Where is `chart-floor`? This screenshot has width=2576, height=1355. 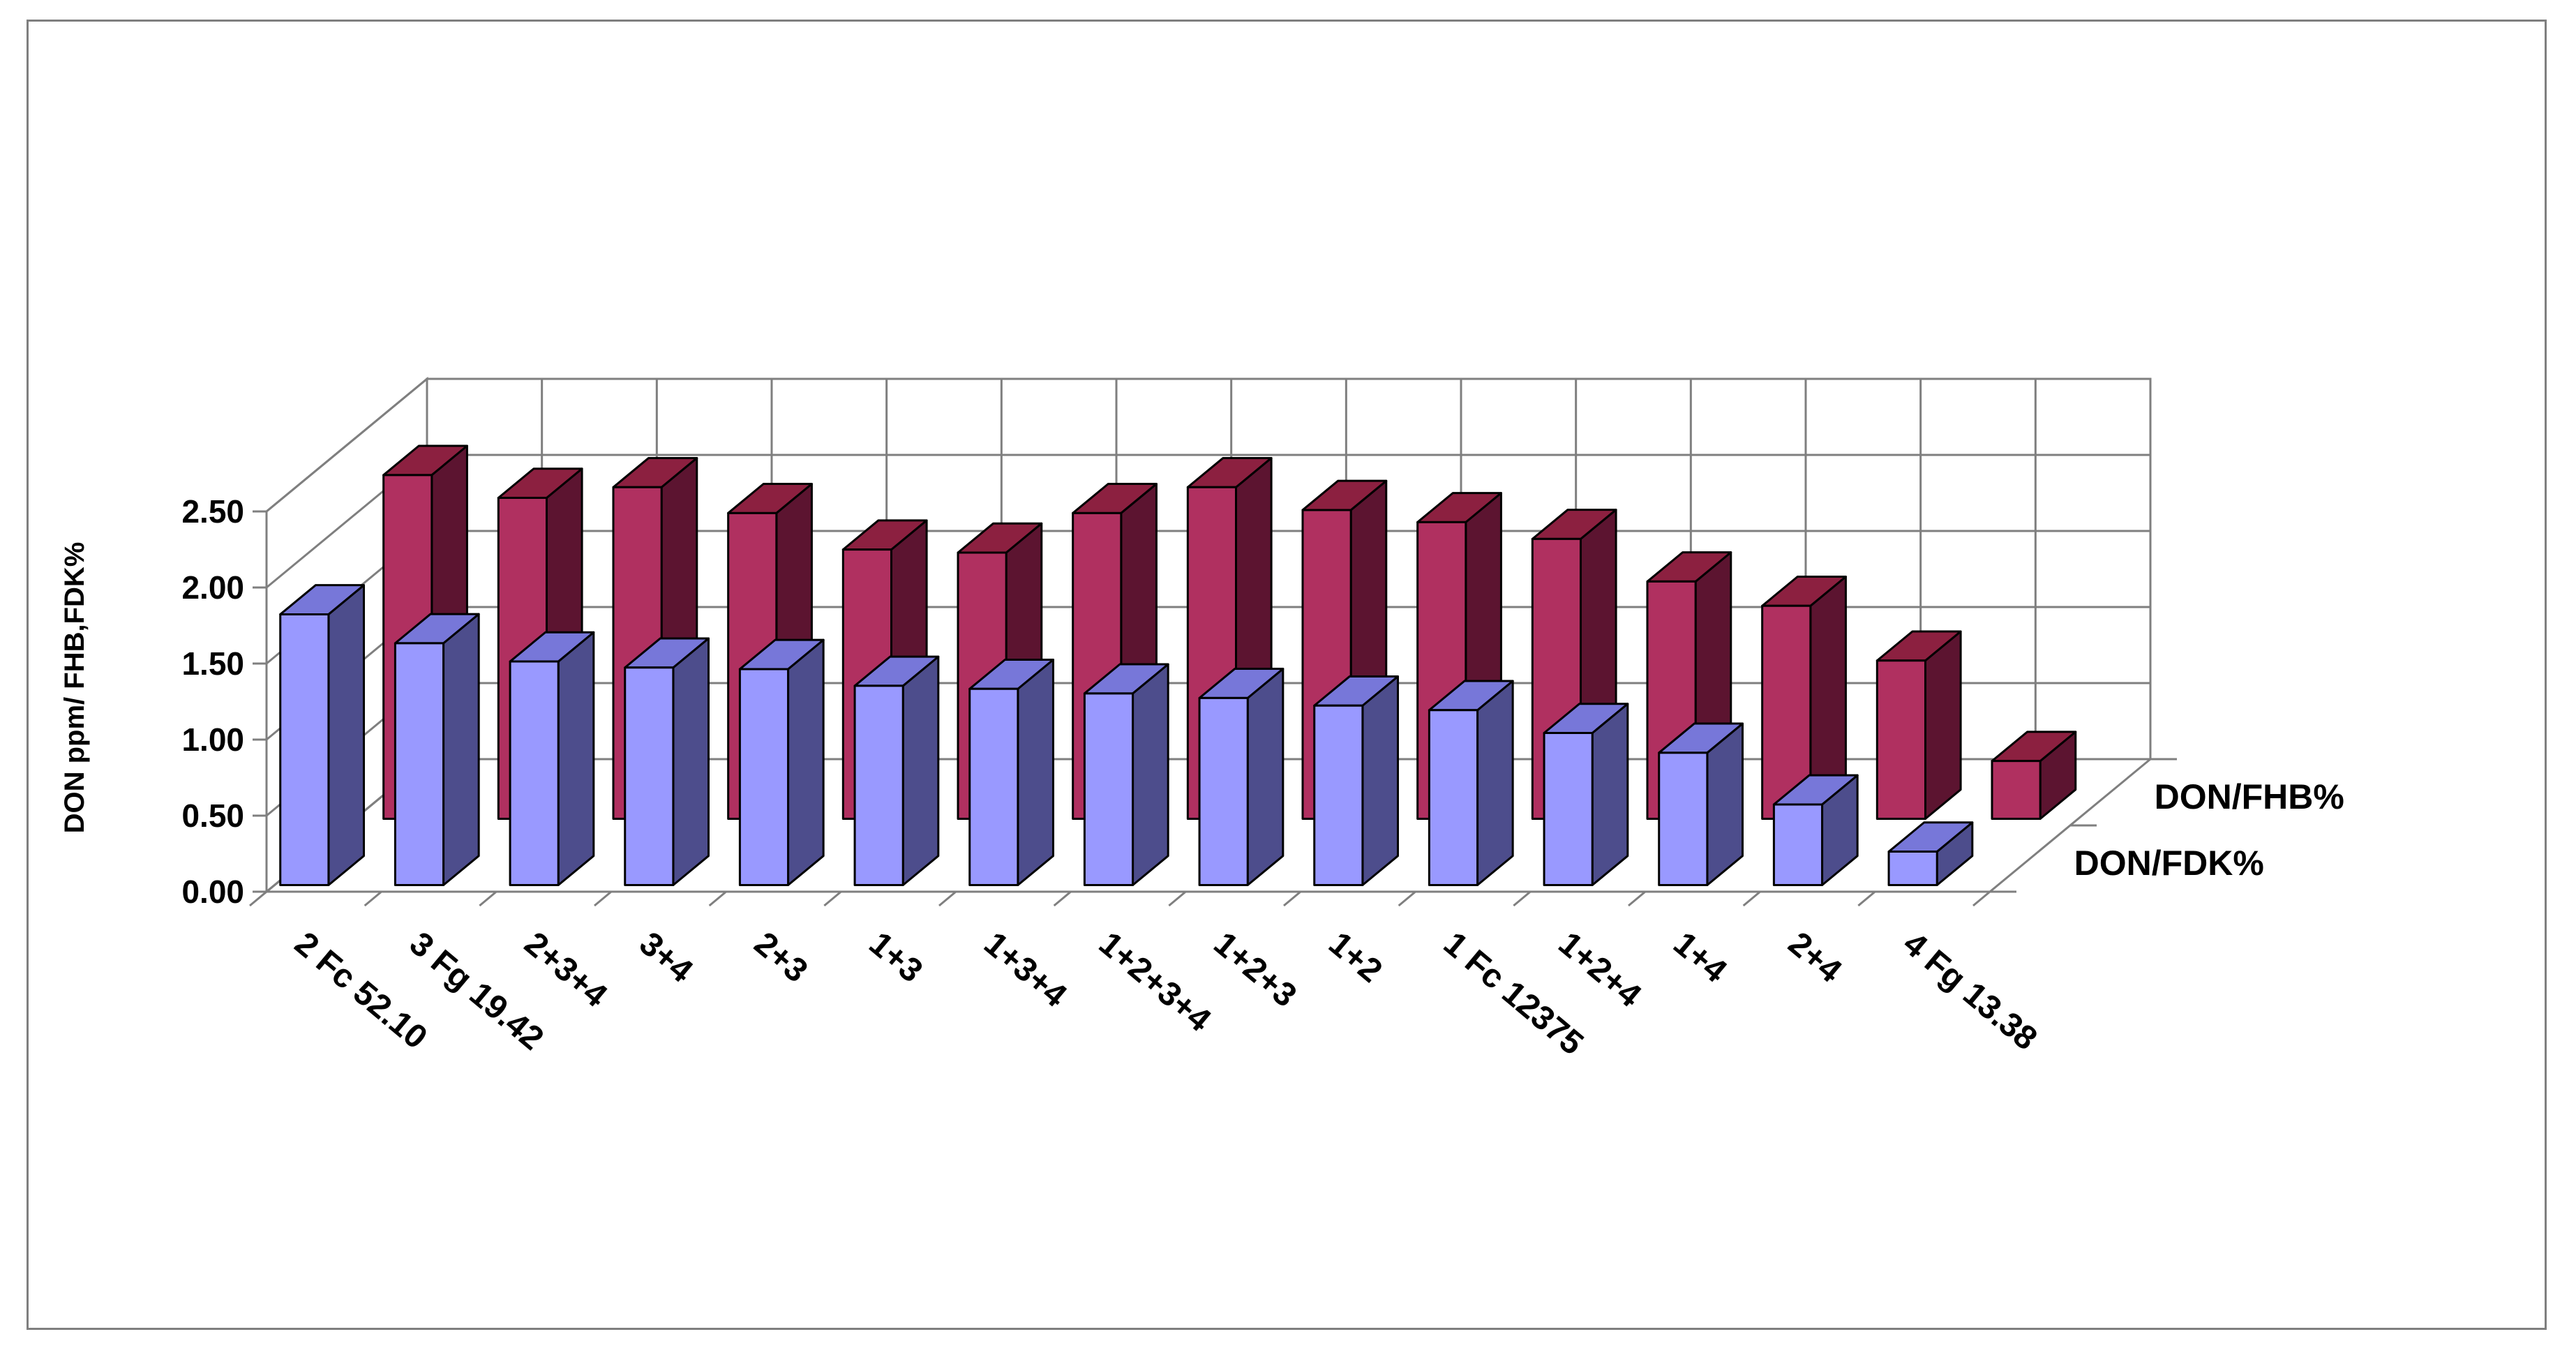 chart-floor is located at coordinates (1213, 832).